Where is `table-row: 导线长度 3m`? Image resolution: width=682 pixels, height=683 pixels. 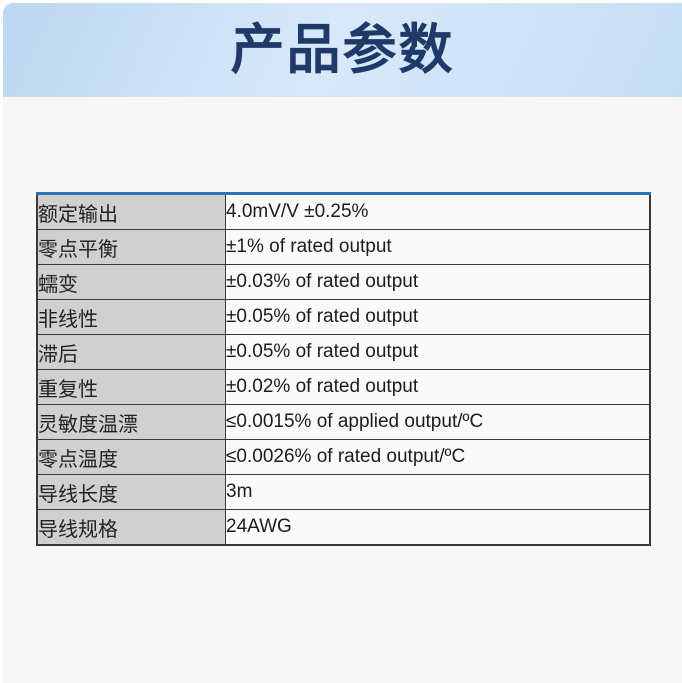 table-row: 导线长度 3m is located at coordinates (343, 492).